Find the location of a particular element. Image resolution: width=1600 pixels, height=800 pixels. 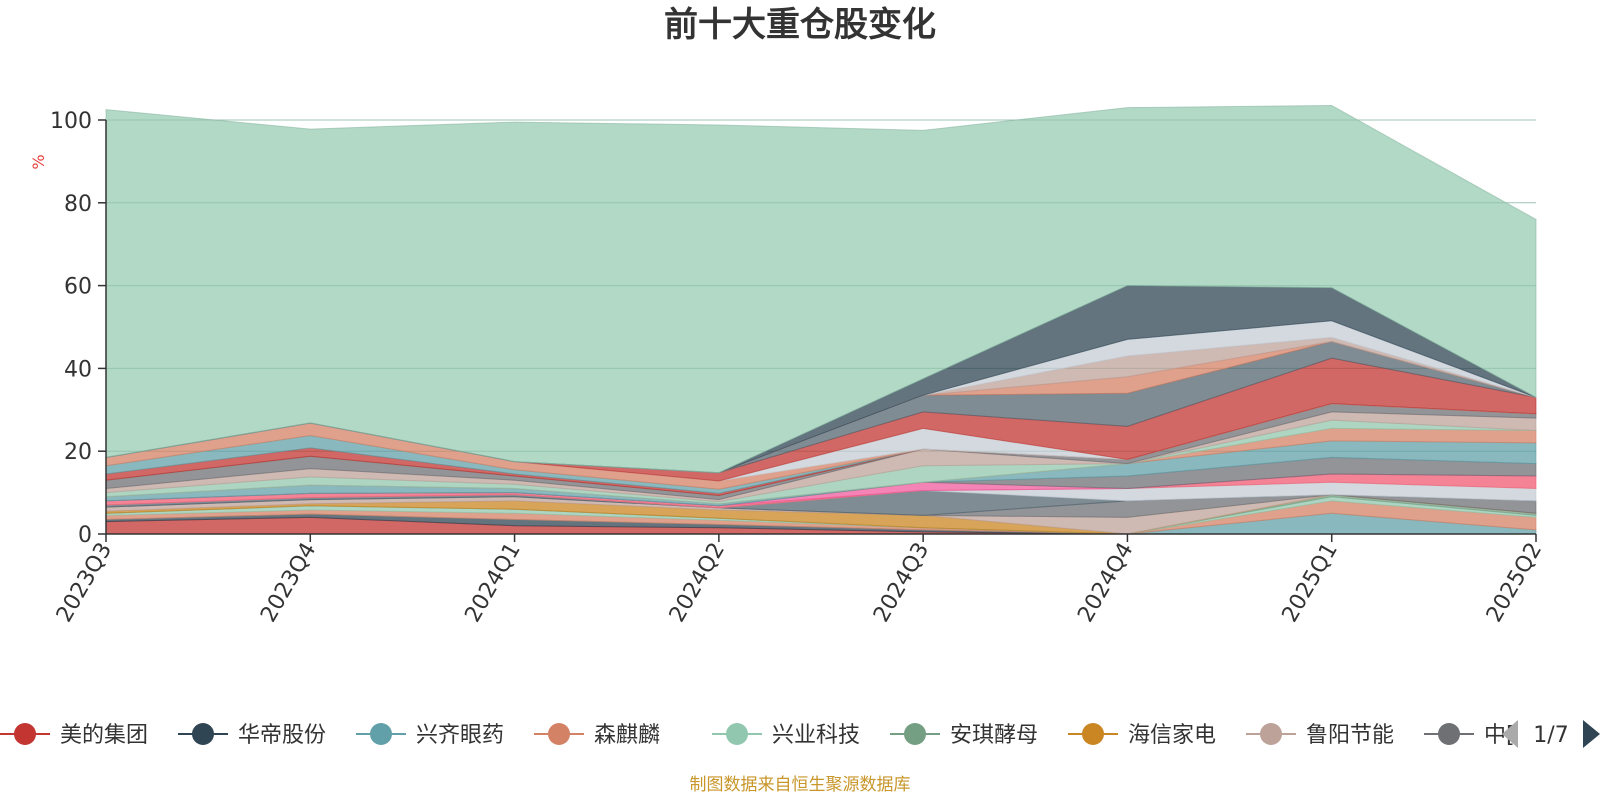

legend-item-6: 安琪酵母 is located at coordinates (964, 735).